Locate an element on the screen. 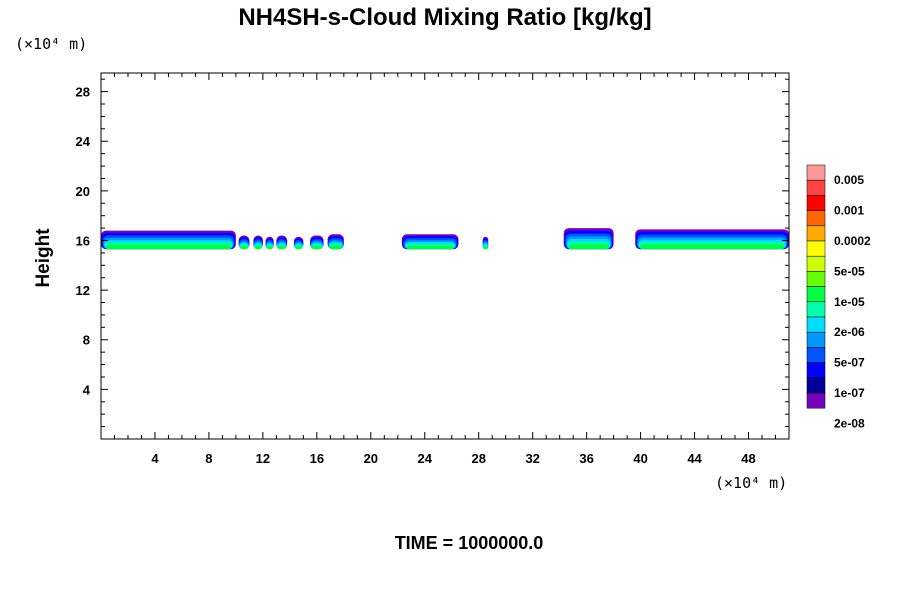 Image resolution: width=900 pixels, height=600 pixels. y-unit-label: (×10⁴ m) is located at coordinates (51, 44).